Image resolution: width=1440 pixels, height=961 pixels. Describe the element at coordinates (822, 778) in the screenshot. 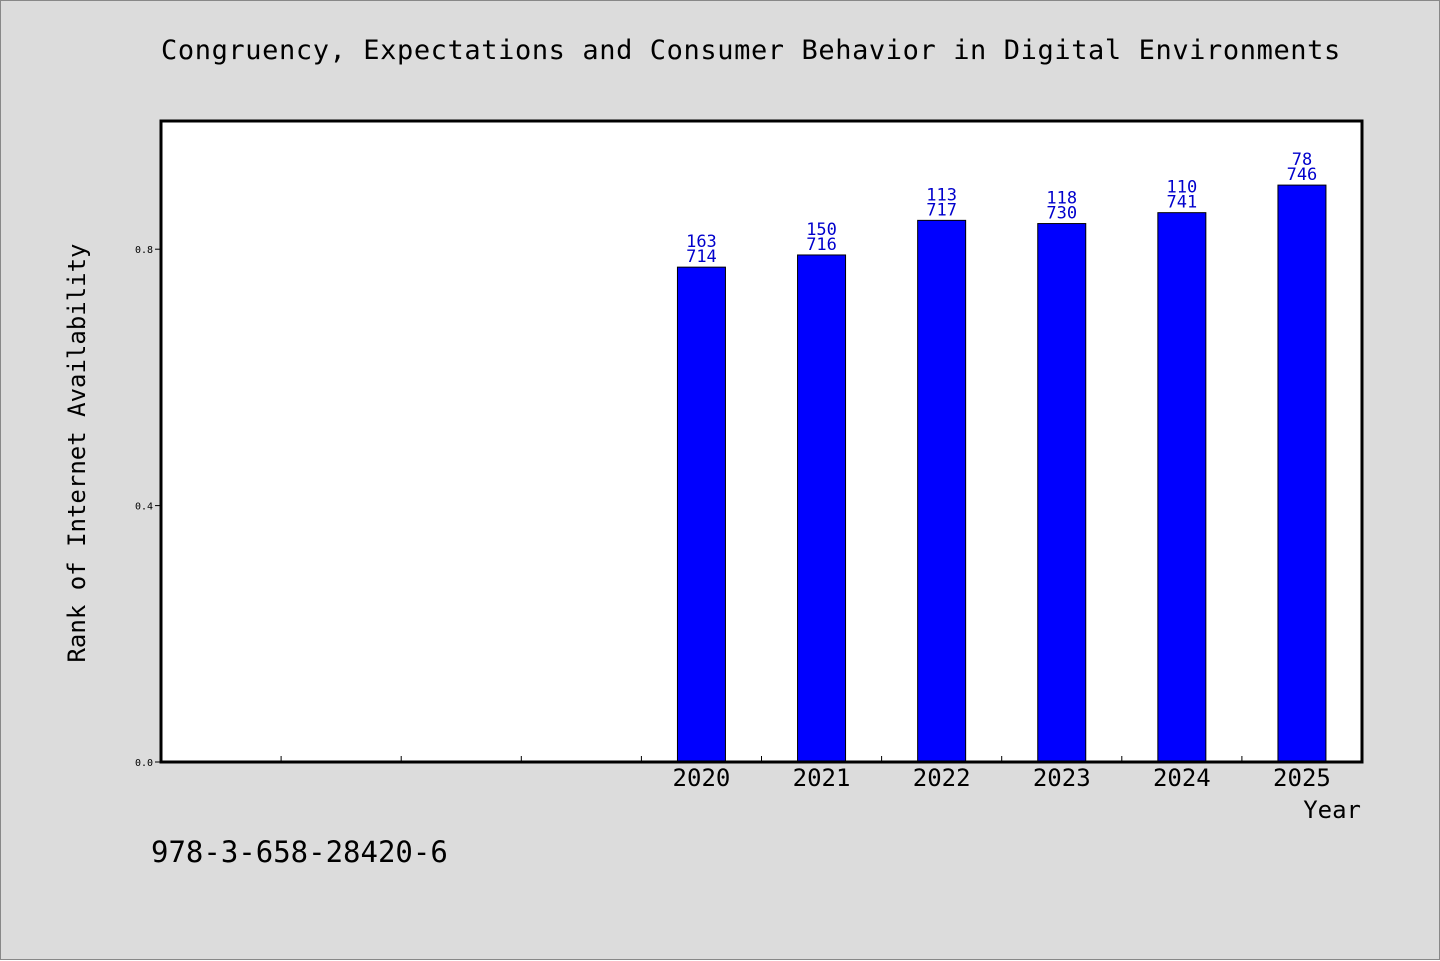

I see `x-tick-label: 2021` at that location.